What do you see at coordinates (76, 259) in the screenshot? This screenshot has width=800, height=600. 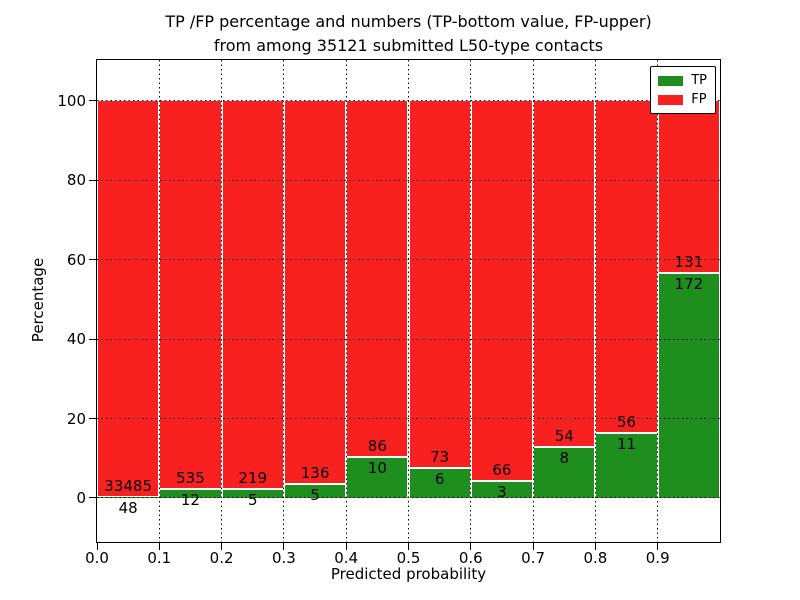 I see `y-tick-label: 60` at bounding box center [76, 259].